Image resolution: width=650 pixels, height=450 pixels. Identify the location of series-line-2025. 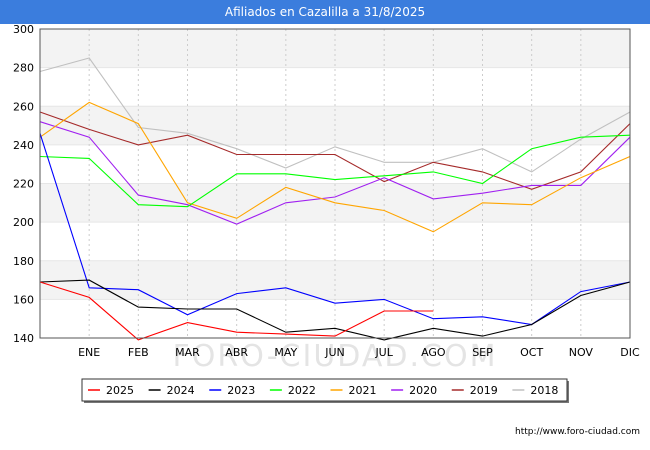
(236, 311).